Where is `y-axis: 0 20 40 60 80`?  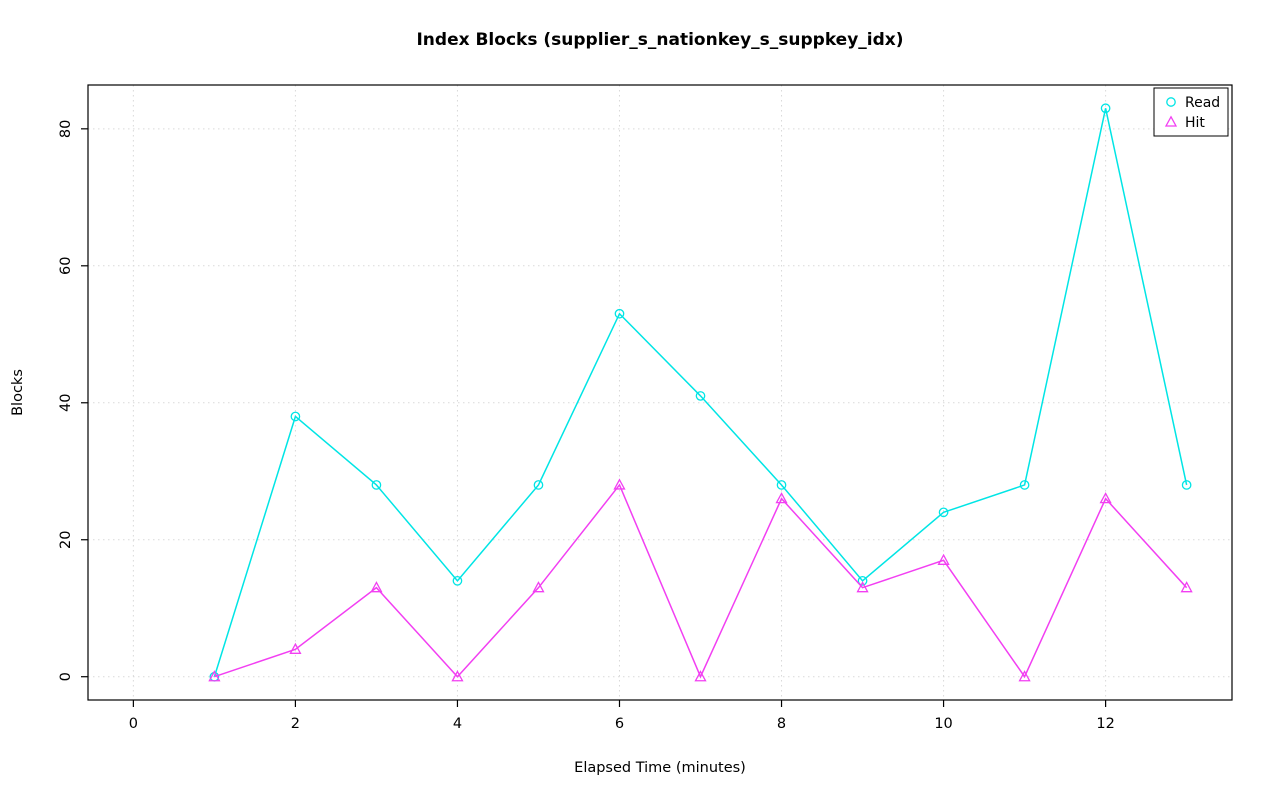 y-axis: 0 20 40 60 80 is located at coordinates (73, 400).